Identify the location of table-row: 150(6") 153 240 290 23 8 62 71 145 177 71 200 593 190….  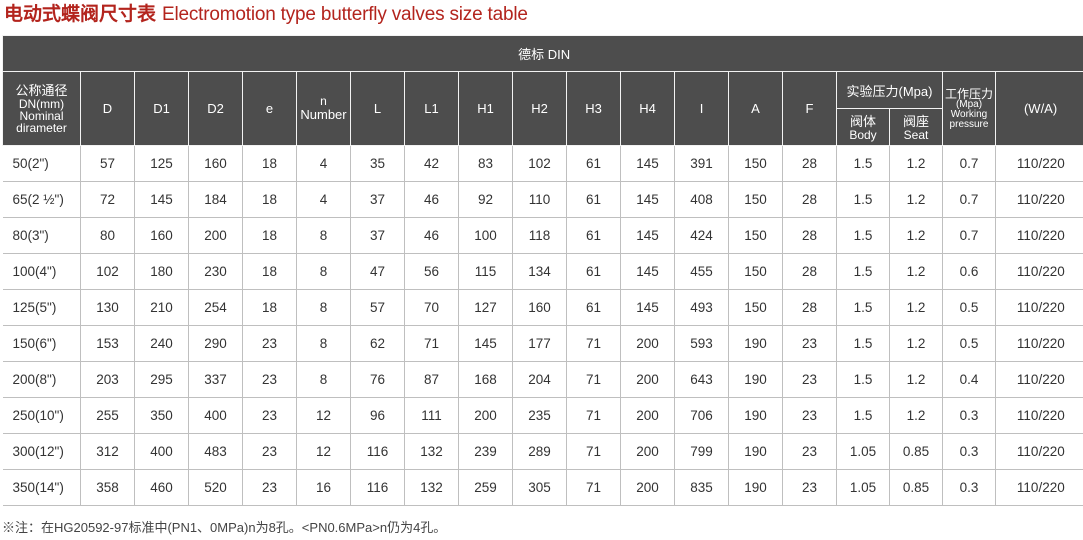
(542, 343).